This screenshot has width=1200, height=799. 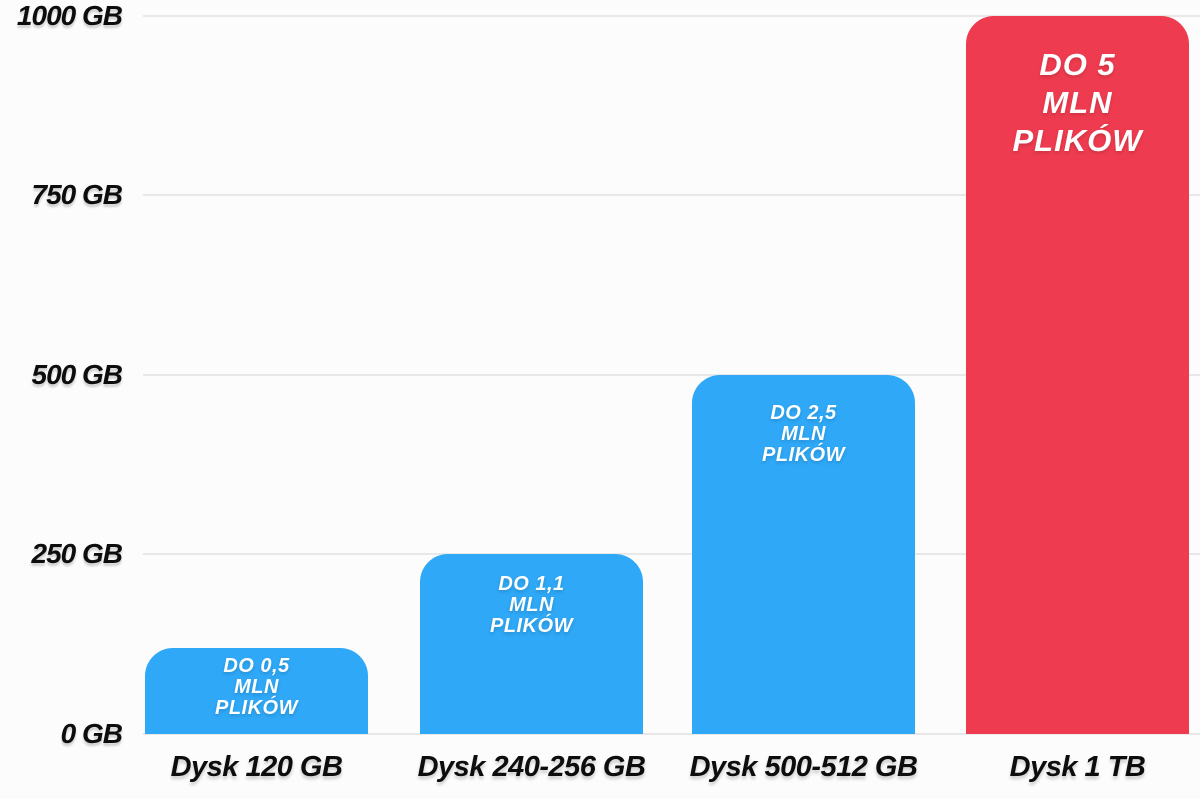 I want to click on bar-files-label-line: DO 0,5, so click(x=256, y=665).